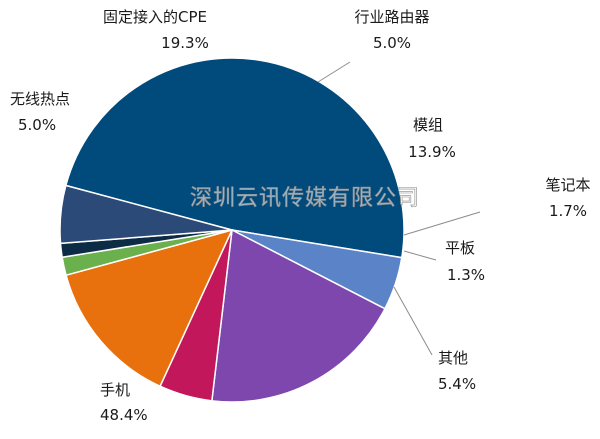 Image resolution: width=600 pixels, height=439 pixels. I want to click on slice-category-label: 笔记本, so click(567, 185).